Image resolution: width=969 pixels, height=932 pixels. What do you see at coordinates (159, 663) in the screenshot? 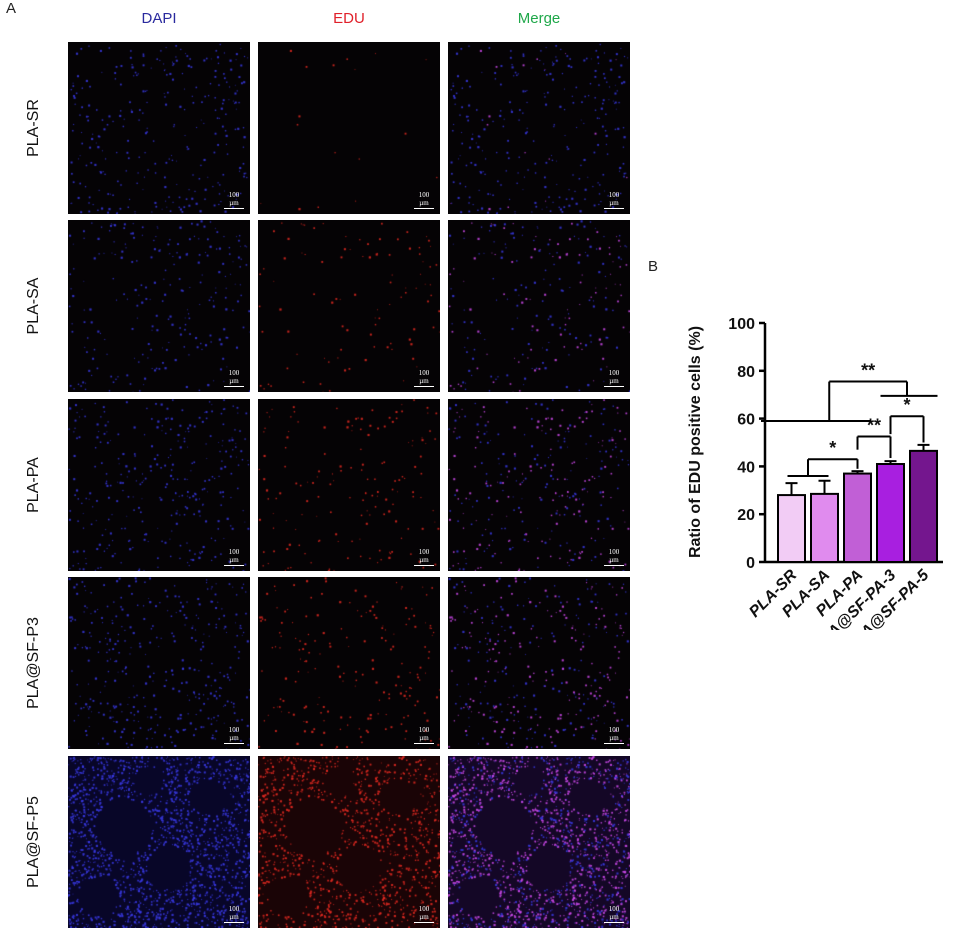
I see `micrograph-dapi-3: 100 µm` at bounding box center [159, 663].